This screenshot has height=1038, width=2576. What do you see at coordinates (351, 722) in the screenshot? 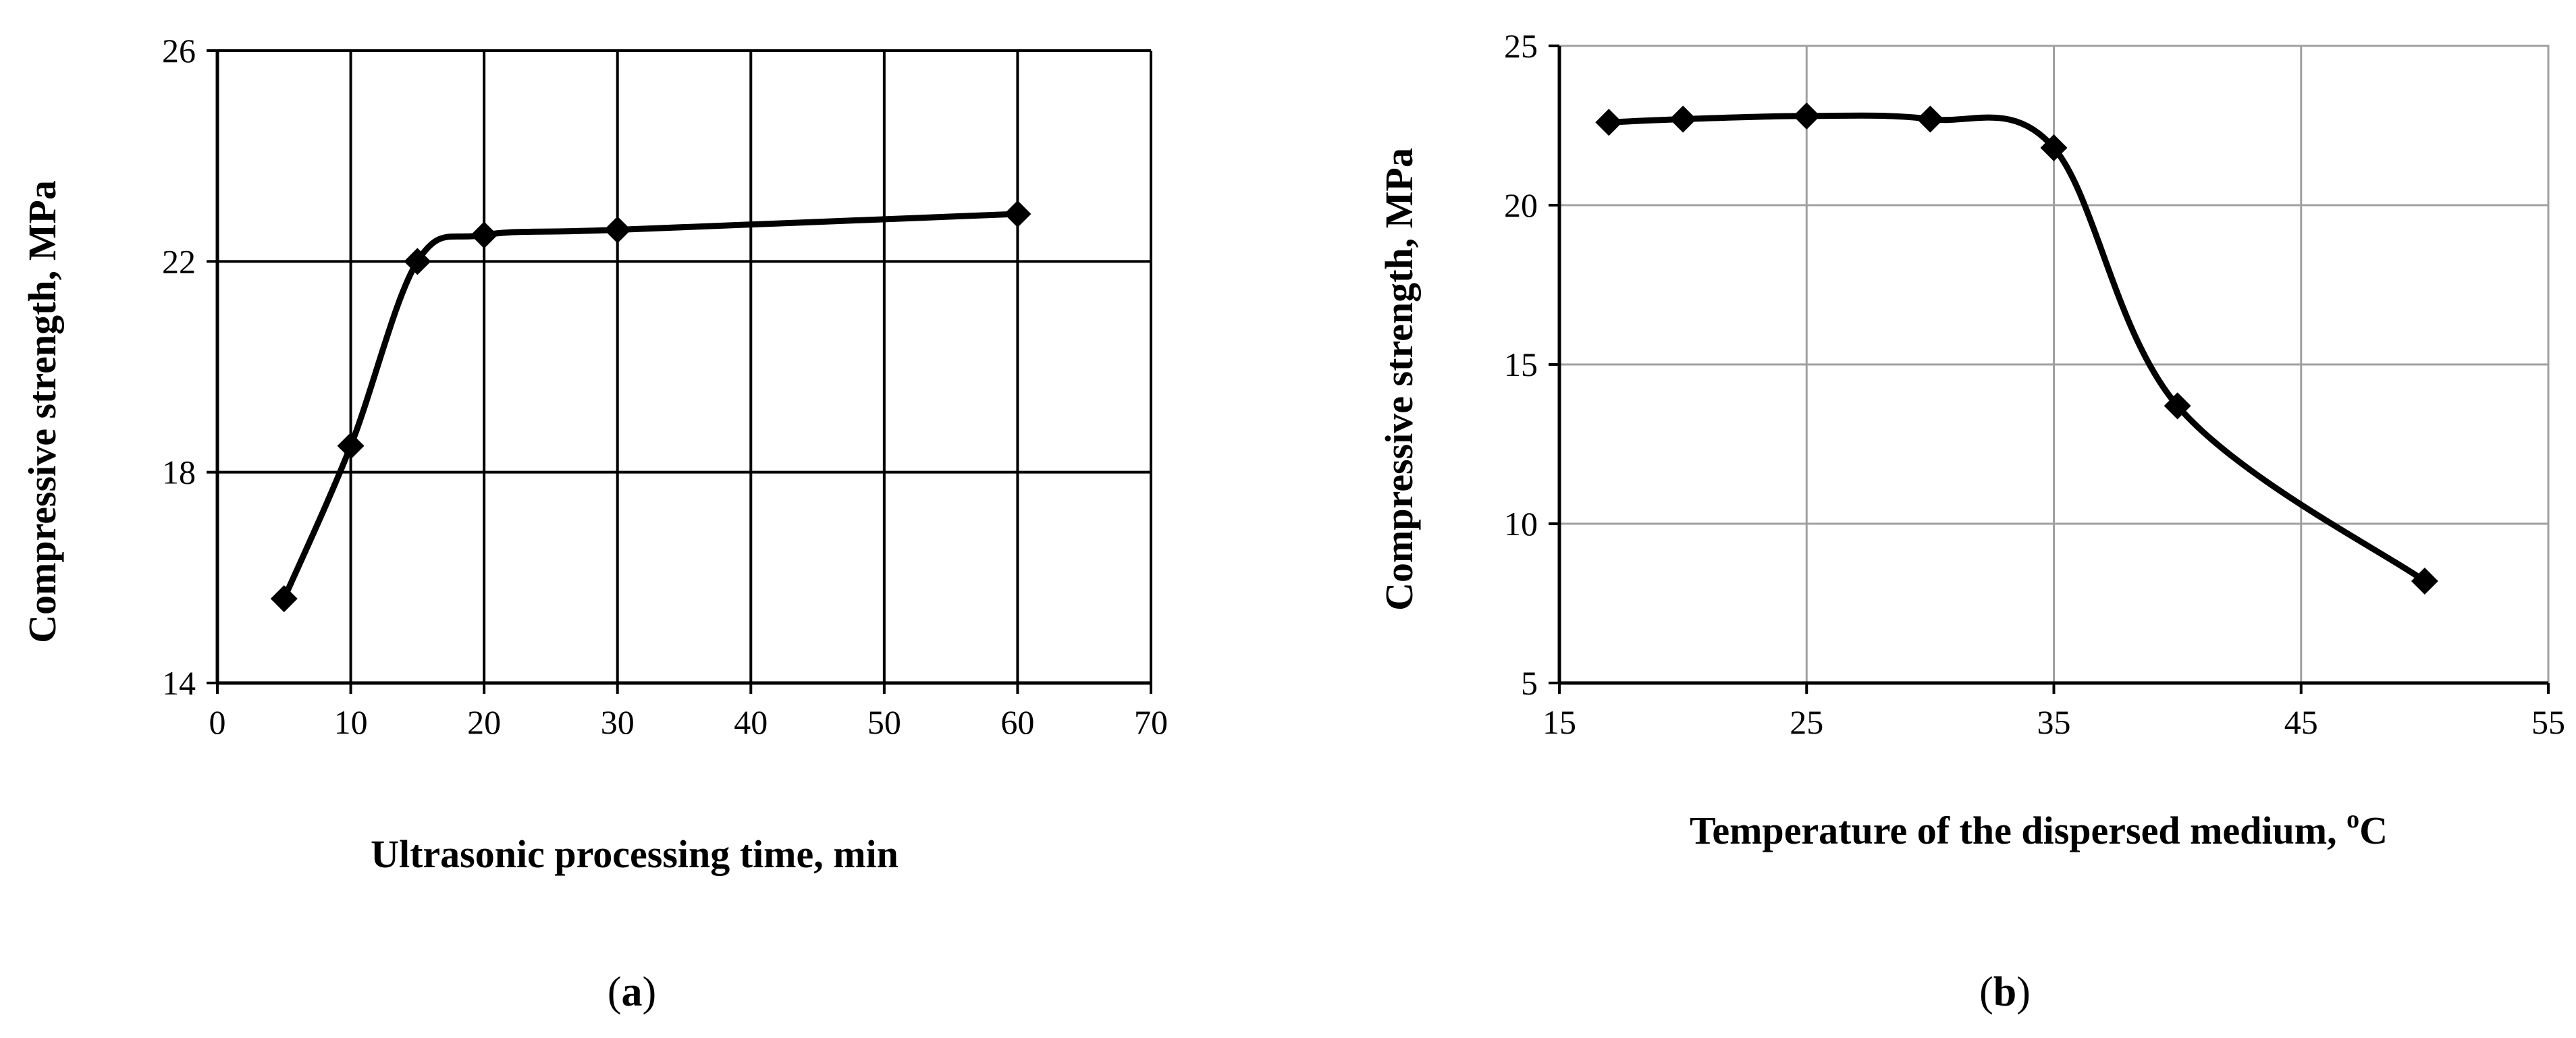
I see `x-tick-label: 10` at bounding box center [351, 722].